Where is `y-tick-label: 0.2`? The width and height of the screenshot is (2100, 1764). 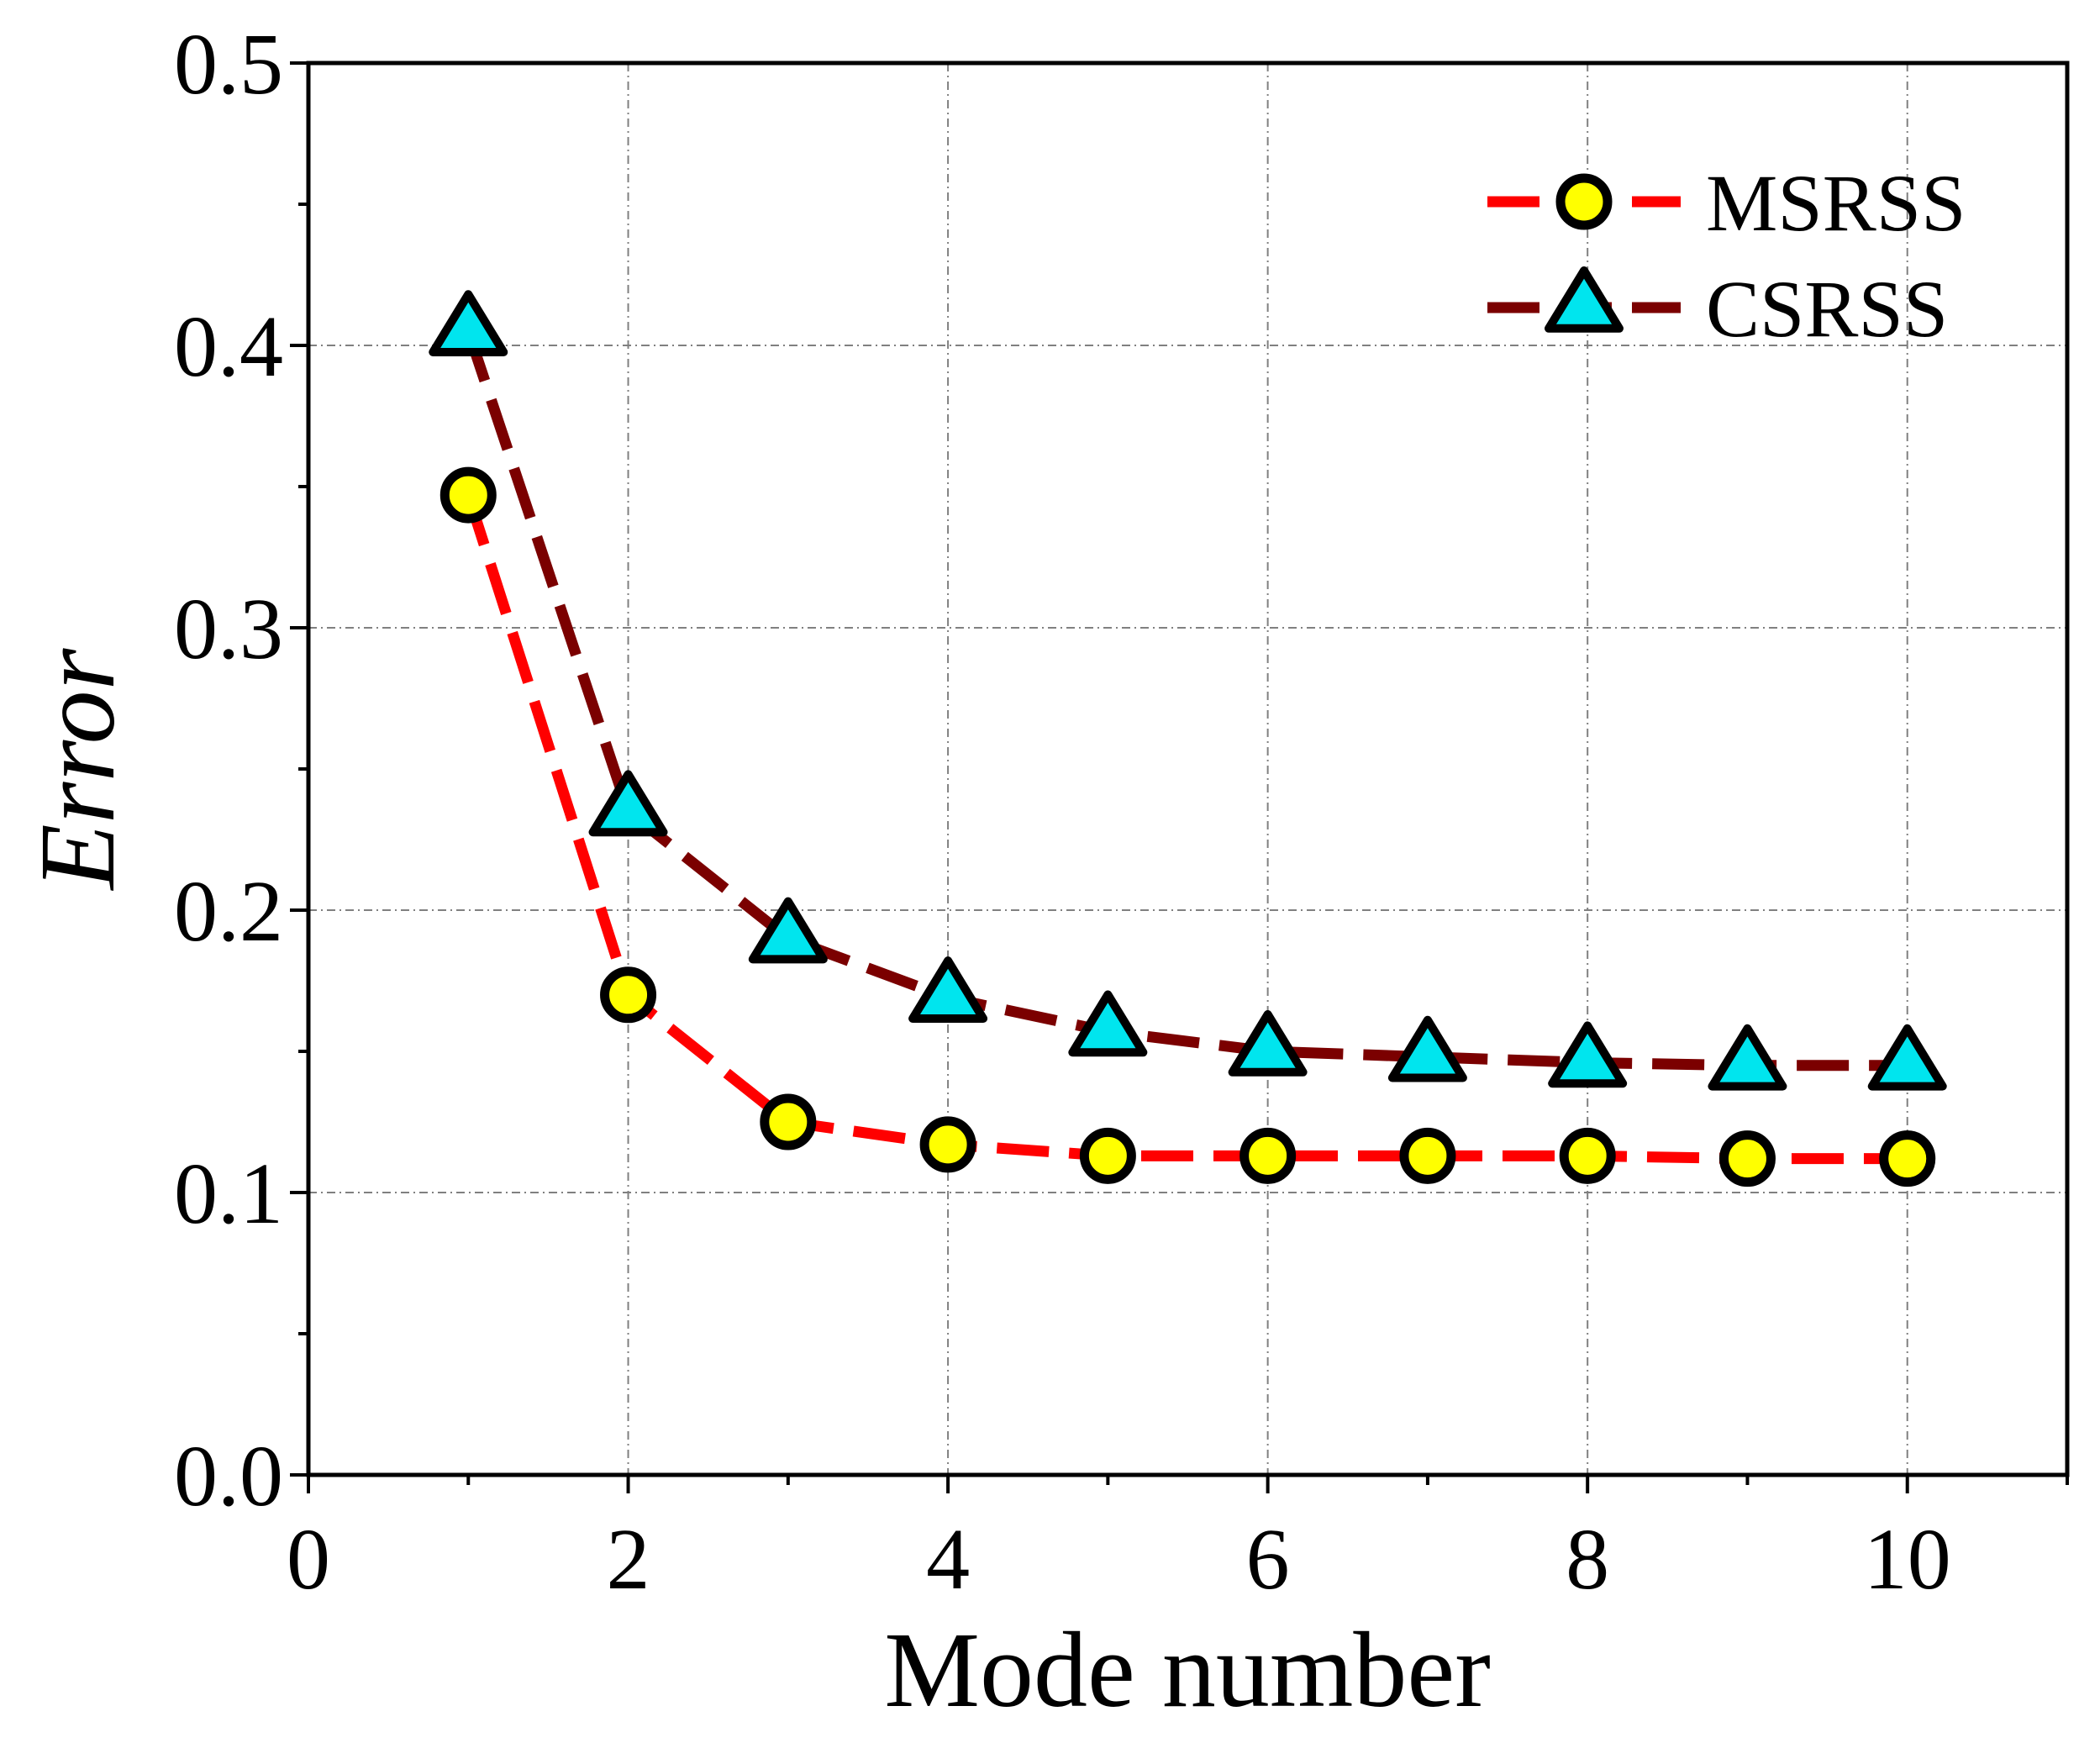 y-tick-label: 0.2 is located at coordinates (228, 911).